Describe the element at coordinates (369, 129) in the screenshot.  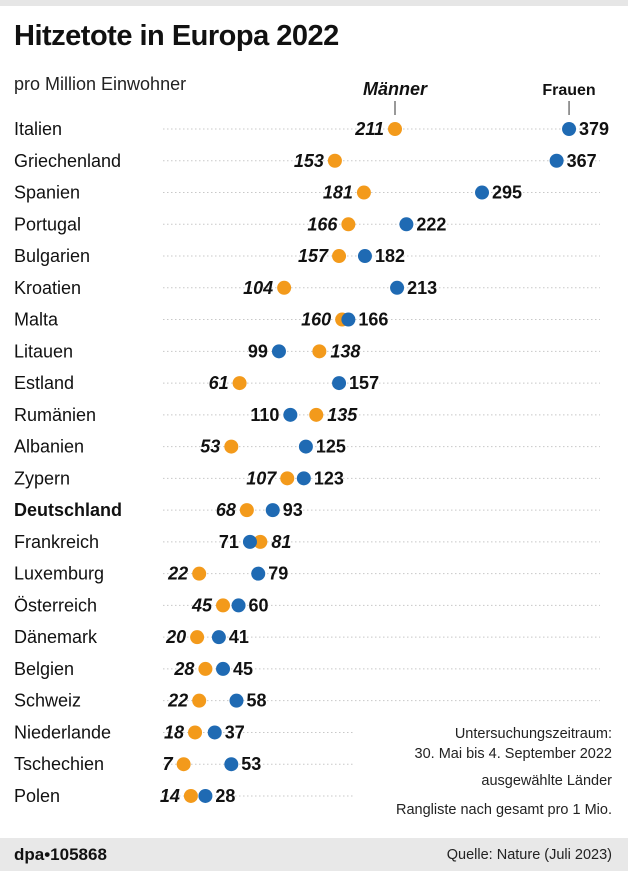
I see `value-label-maenner: 211` at that location.